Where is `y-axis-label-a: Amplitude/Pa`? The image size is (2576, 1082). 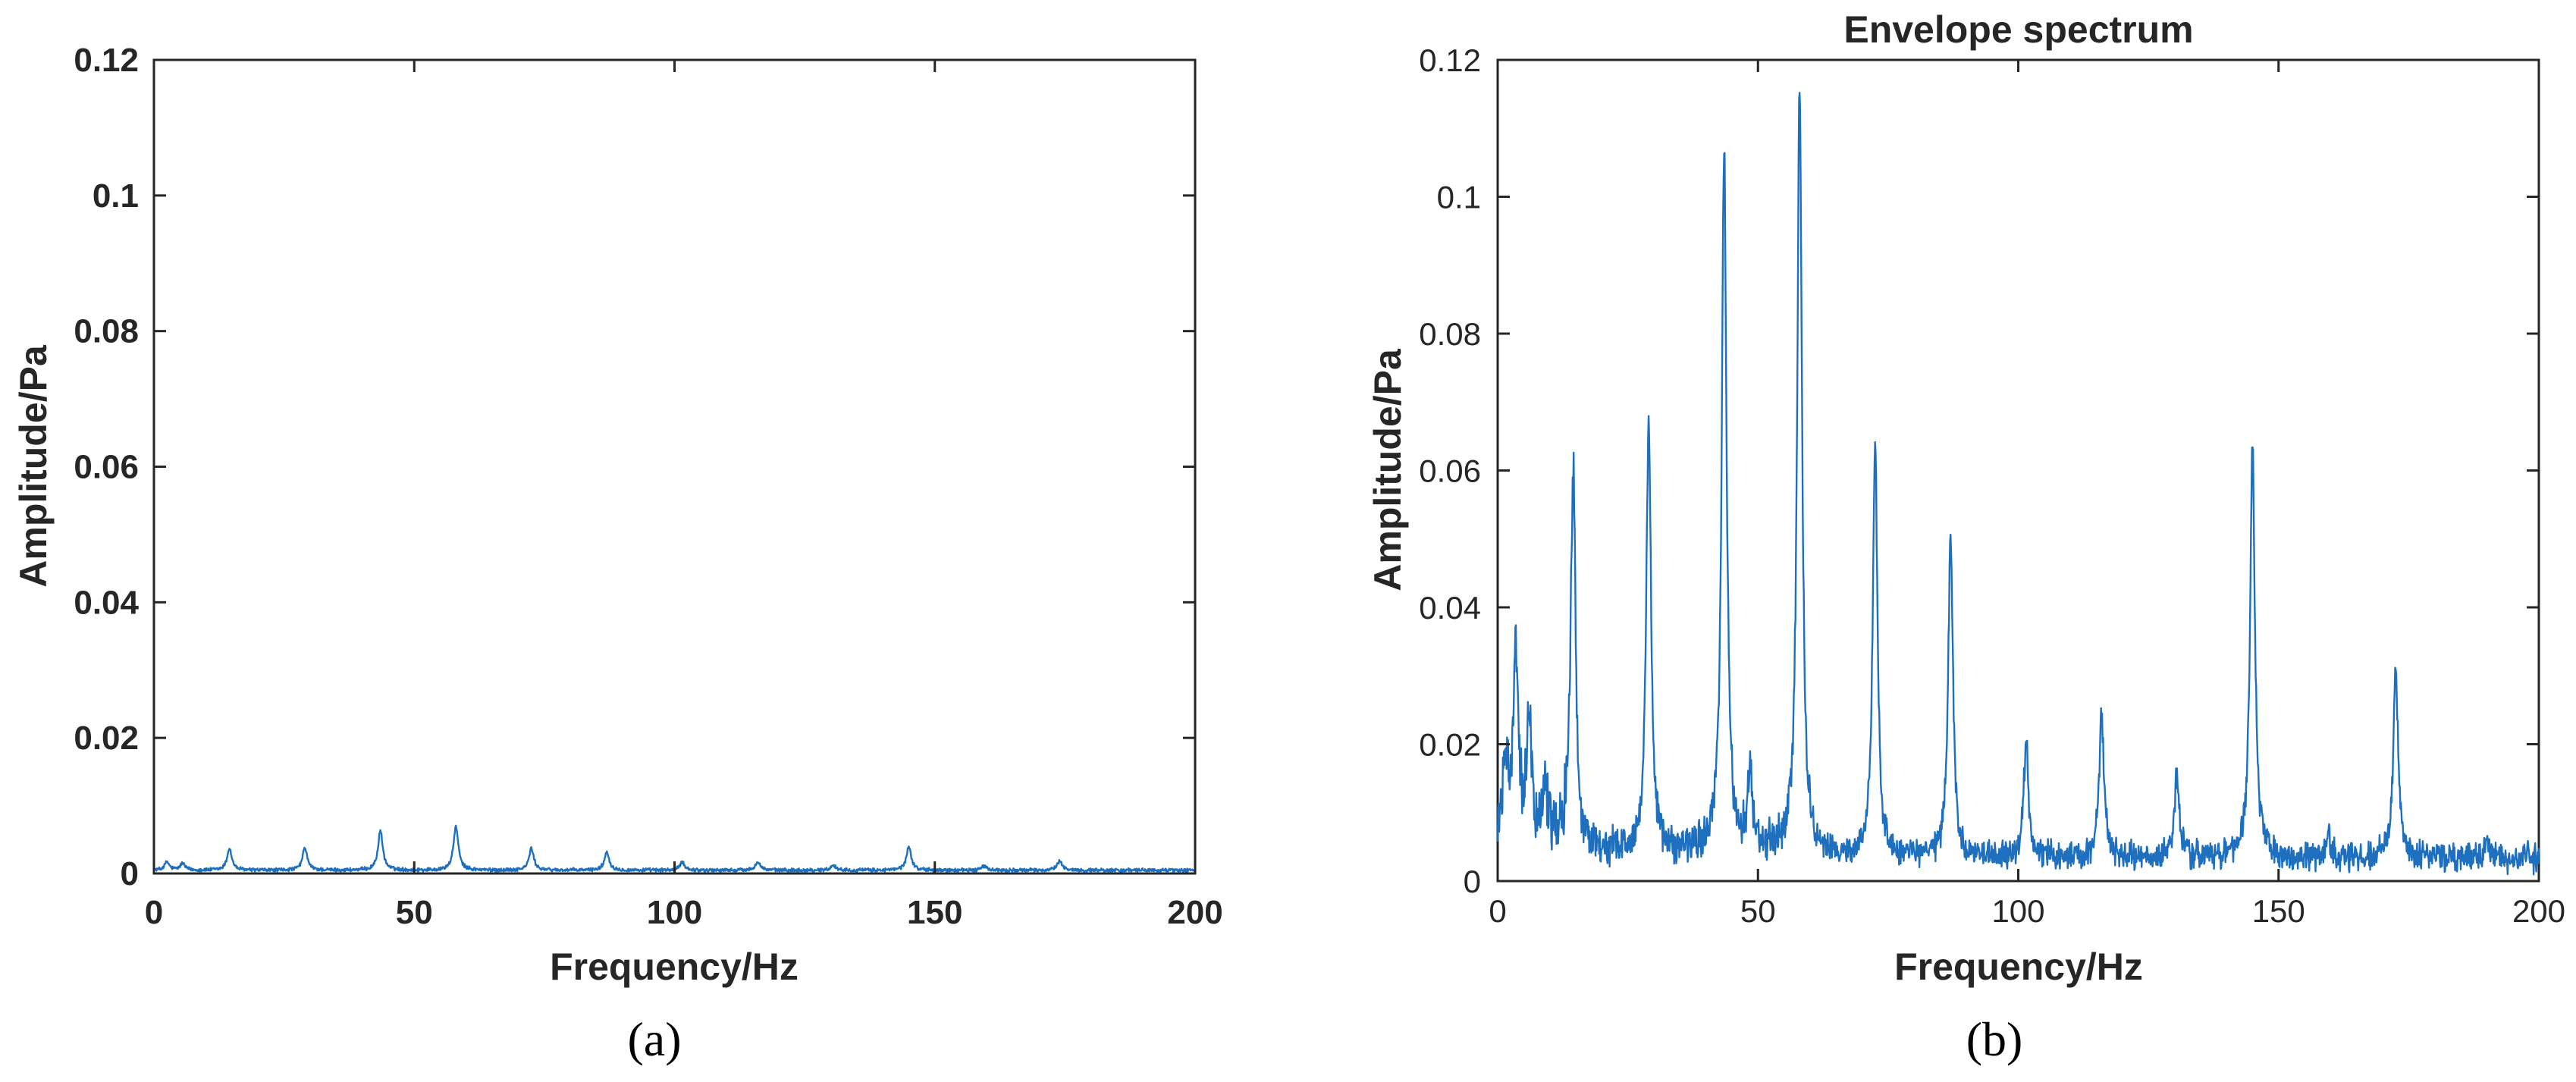
y-axis-label-a: Amplitude/Pa is located at coordinates (33, 466).